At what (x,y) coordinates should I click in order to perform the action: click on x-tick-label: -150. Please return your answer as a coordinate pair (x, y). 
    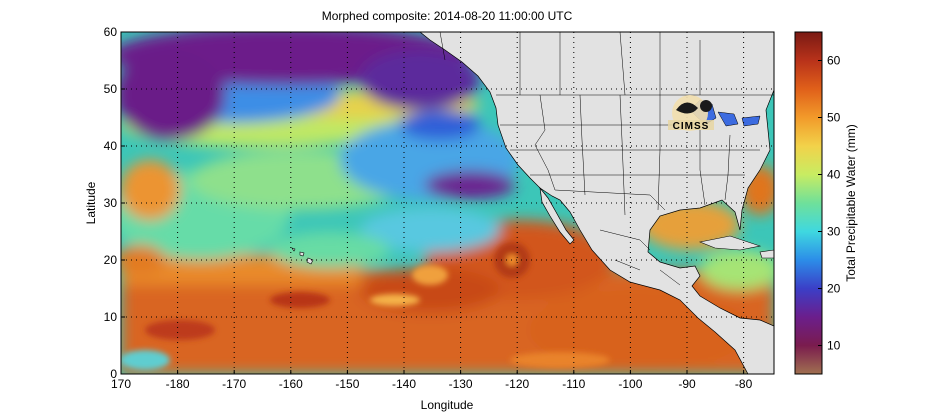
    Looking at the image, I should click on (347, 384).